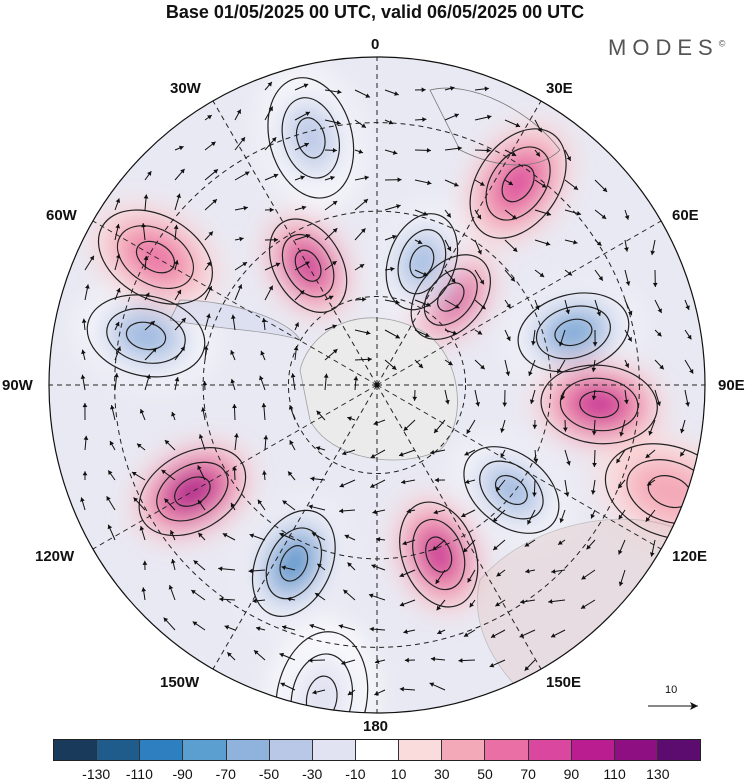 The image size is (750, 784). I want to click on colorbar-tick-label: -10, so click(355, 774).